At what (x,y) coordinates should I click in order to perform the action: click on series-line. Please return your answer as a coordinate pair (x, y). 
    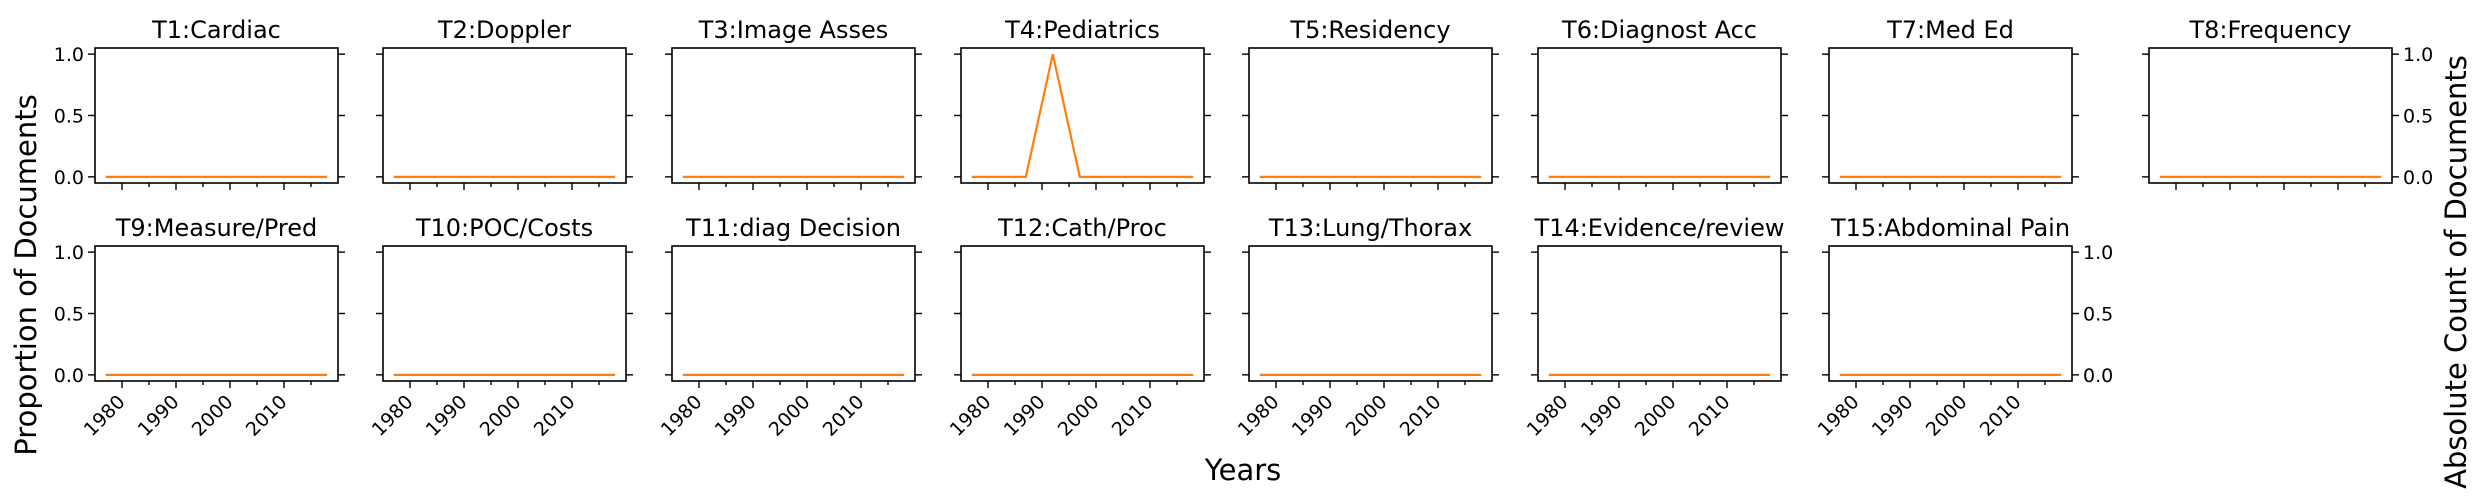
    Looking at the image, I should click on (1082, 115).